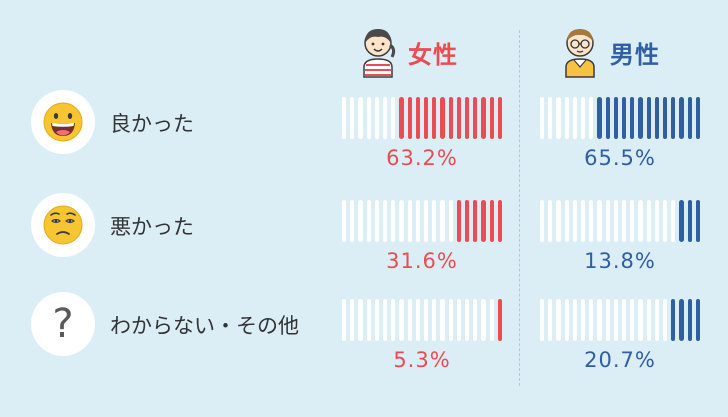 The width and height of the screenshot is (728, 417). Describe the element at coordinates (620, 158) in the screenshot. I see `male-percent-label: 65.5%` at that location.